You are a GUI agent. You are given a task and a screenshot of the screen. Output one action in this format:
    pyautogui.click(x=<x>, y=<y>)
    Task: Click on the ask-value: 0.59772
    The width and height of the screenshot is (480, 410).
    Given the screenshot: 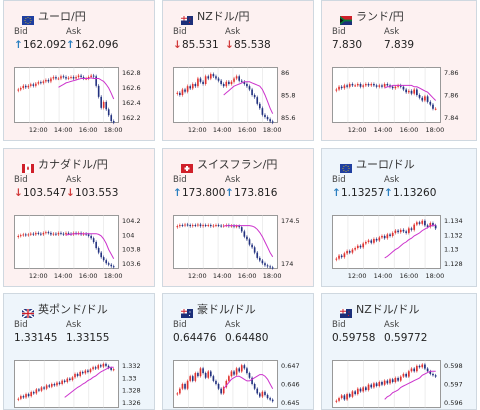 What is the action you would take?
    pyautogui.click(x=406, y=338)
    